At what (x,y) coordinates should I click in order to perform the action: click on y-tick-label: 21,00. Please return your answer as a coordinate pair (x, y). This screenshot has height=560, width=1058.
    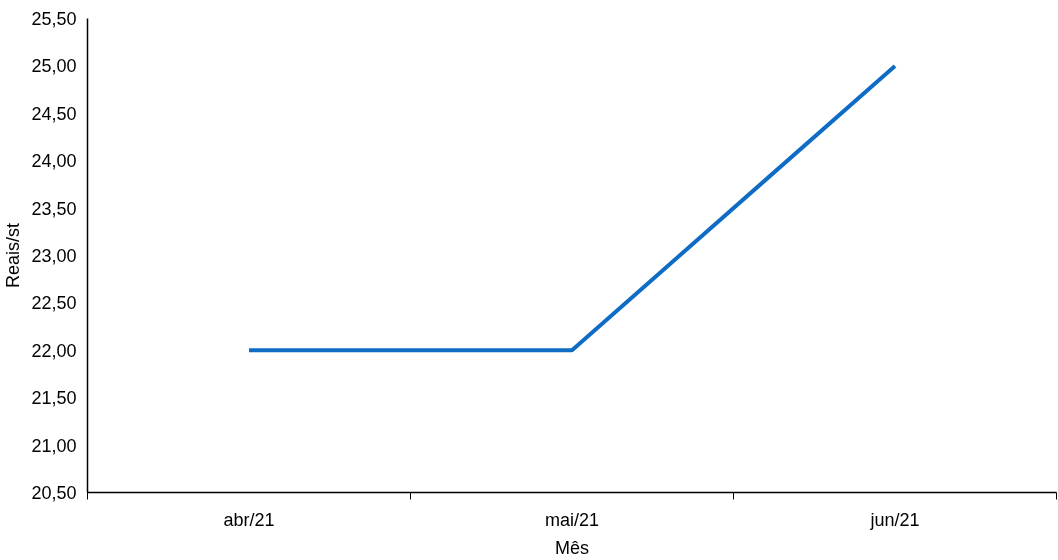
    Looking at the image, I should click on (54, 445).